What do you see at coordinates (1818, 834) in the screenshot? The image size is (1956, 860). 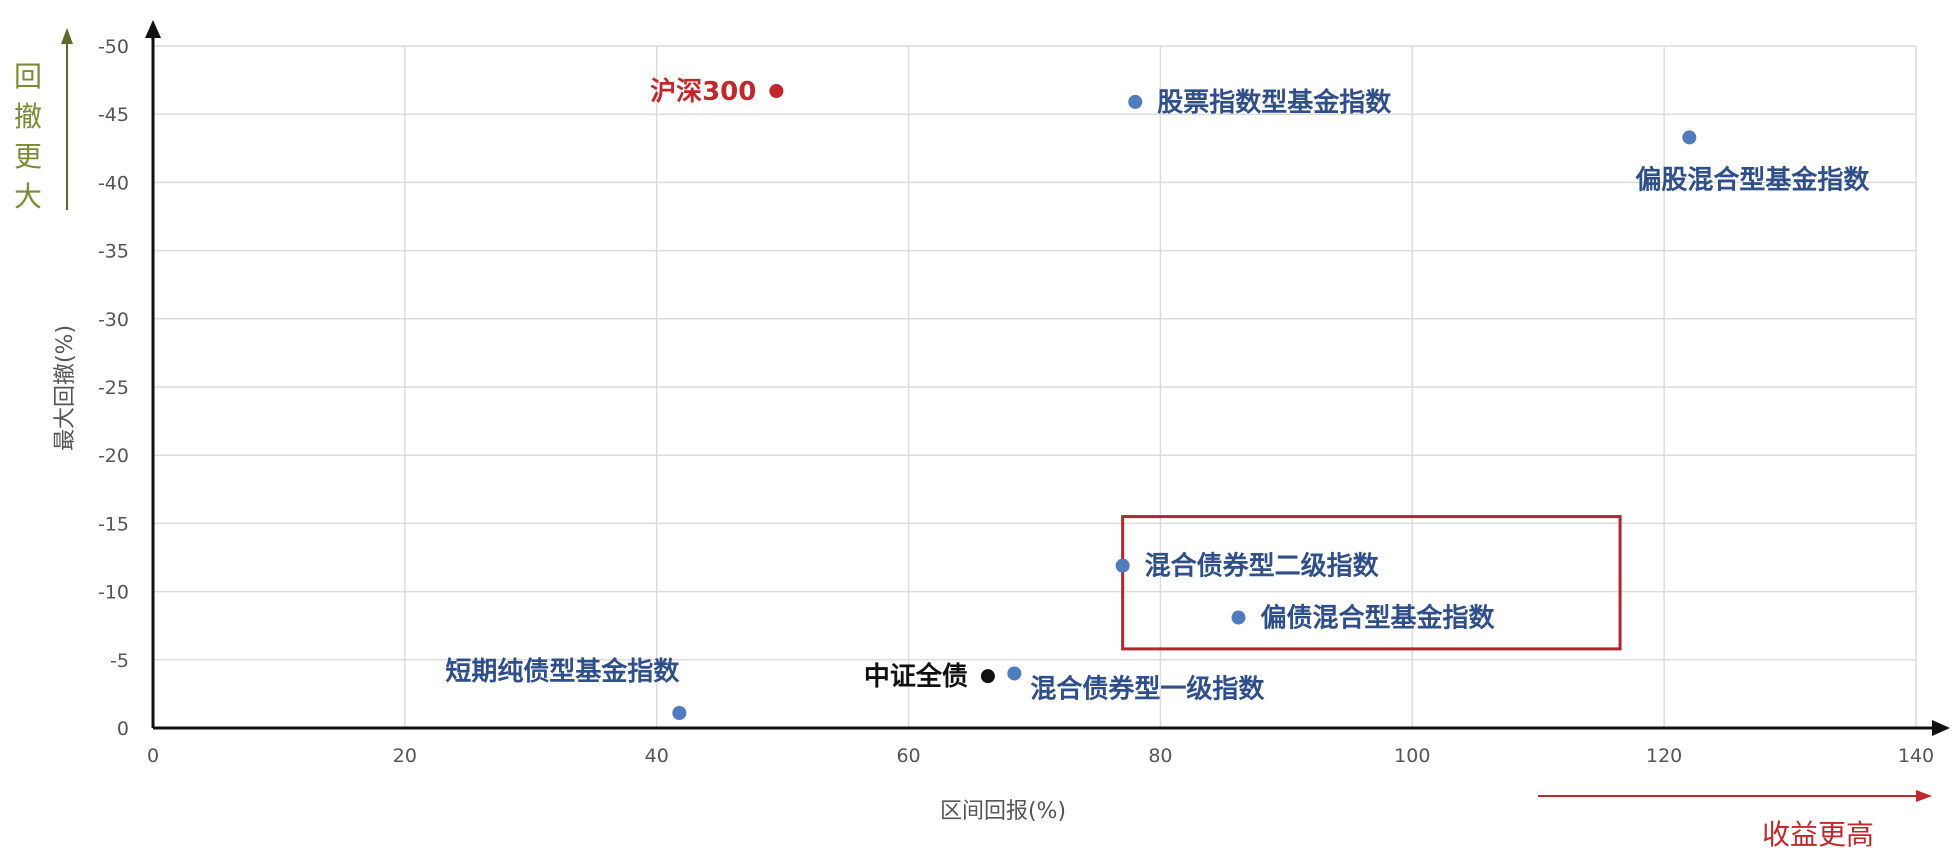 I see `x-direction-label: 收益更高` at bounding box center [1818, 834].